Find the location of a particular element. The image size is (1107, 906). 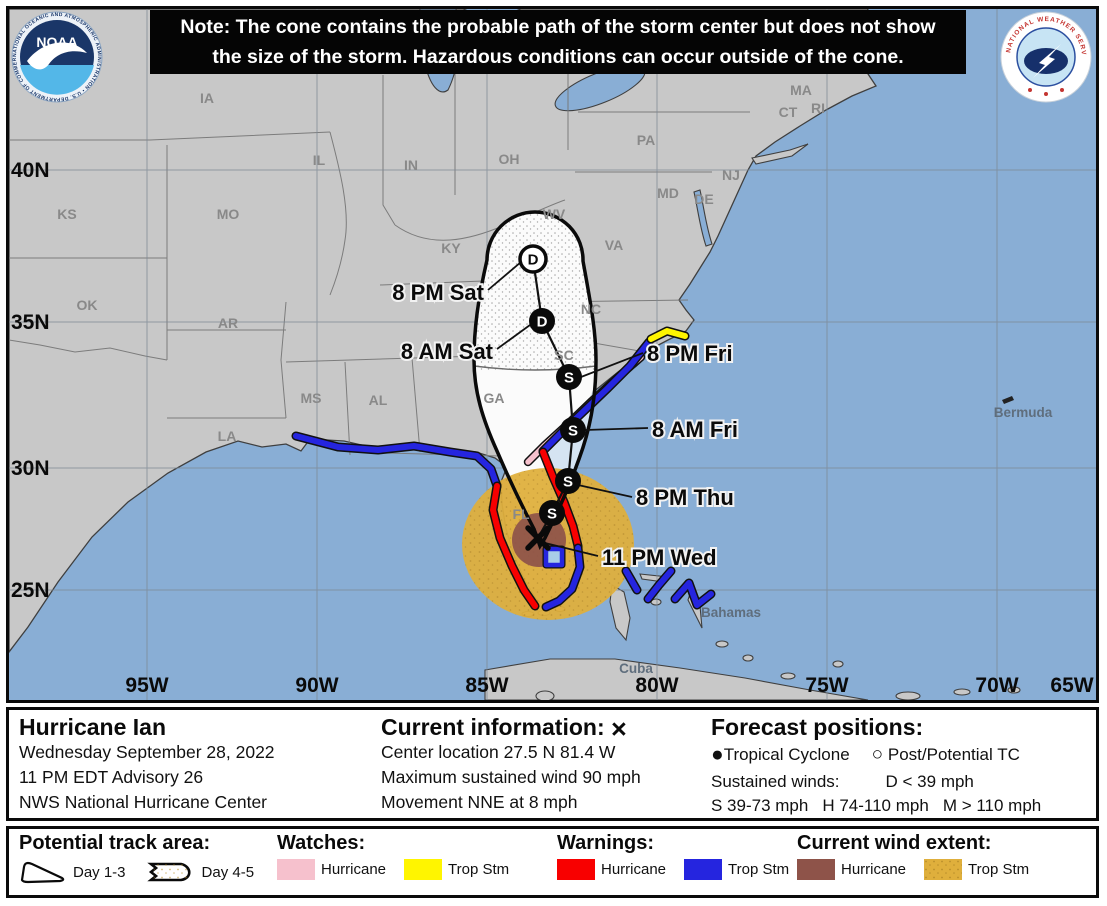

wind-extent-title: Current wind extent: is located at coordinates (894, 843).